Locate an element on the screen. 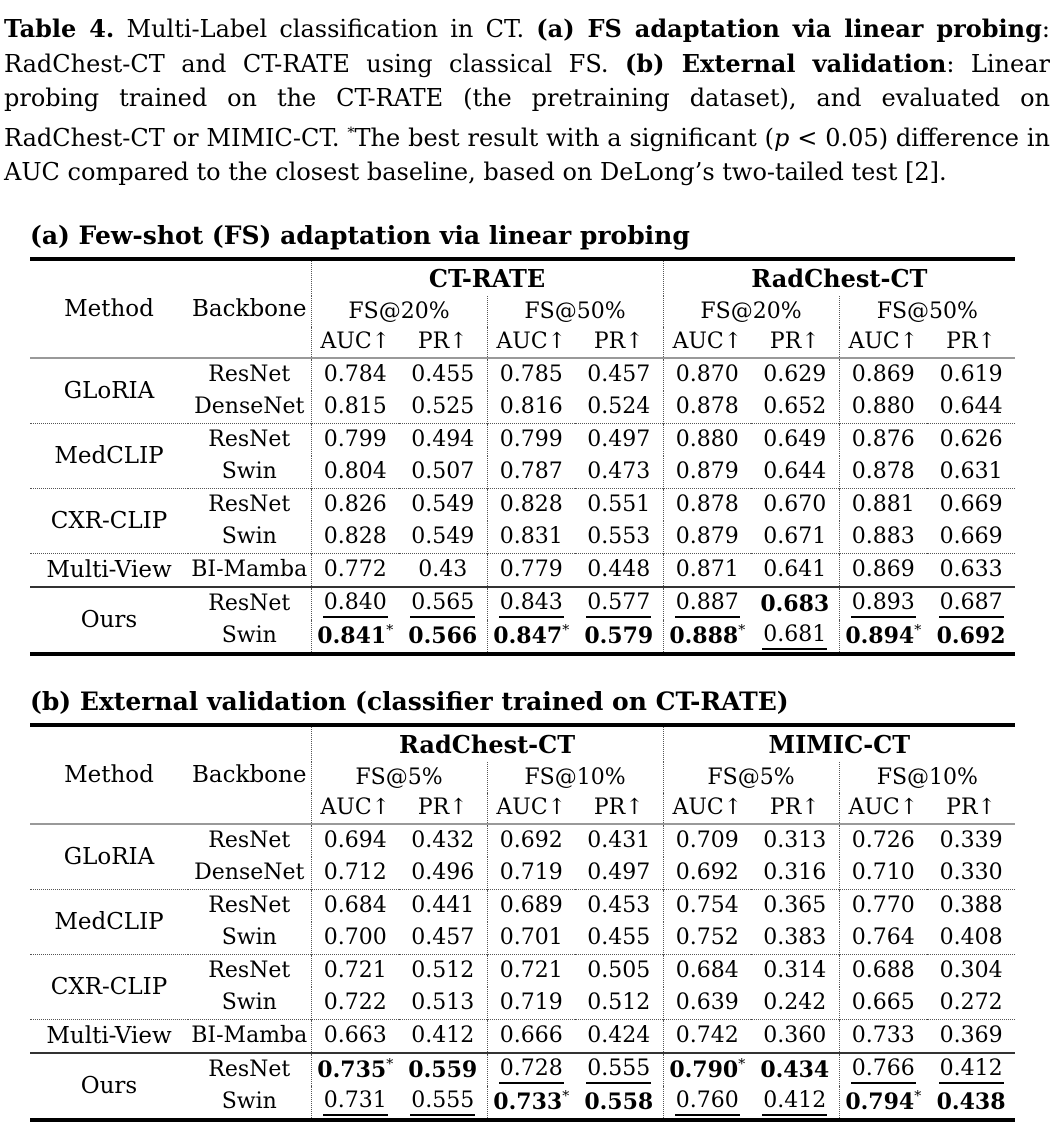  metric-header: PR↑ is located at coordinates (443, 342).